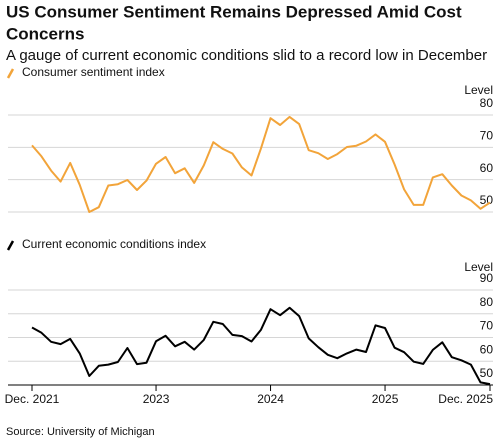 Image resolution: width=500 pixels, height=441 pixels. What do you see at coordinates (114, 244) in the screenshot?
I see `legend-label: Current economic conditions index` at bounding box center [114, 244].